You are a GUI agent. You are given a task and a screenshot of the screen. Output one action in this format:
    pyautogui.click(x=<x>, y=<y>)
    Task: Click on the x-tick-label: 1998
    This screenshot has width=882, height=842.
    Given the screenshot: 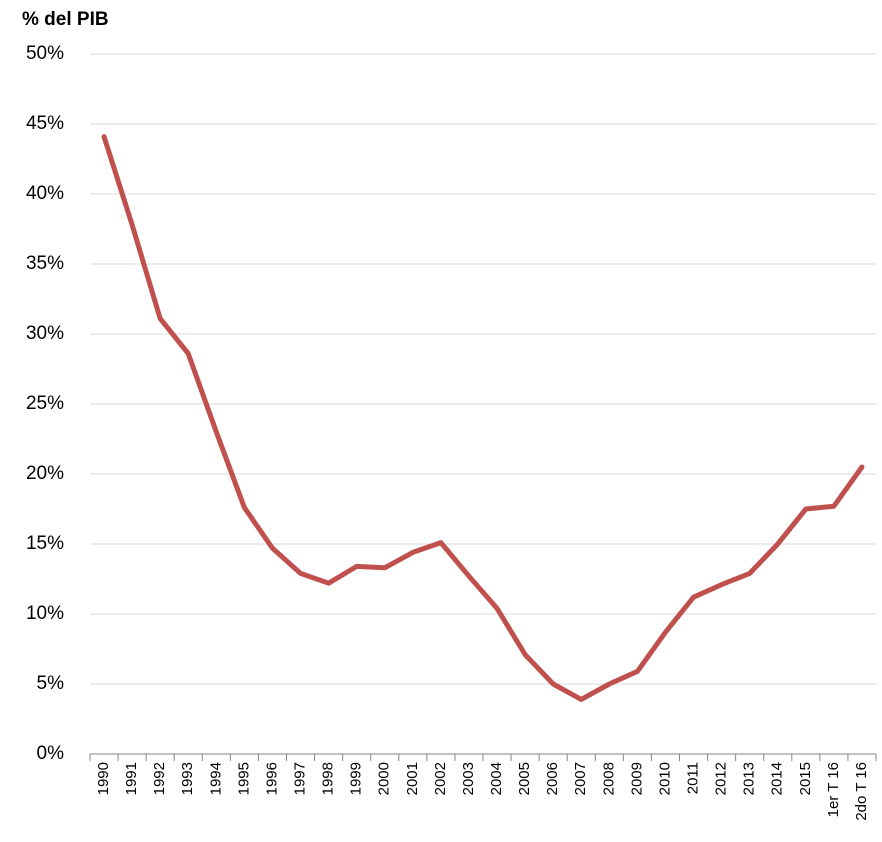 What is the action you would take?
    pyautogui.click(x=328, y=778)
    